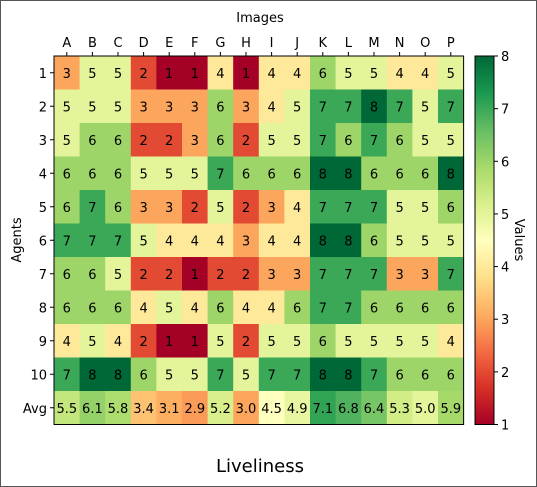  Describe the element at coordinates (505, 215) in the screenshot. I see `colorbar-tick-label: 5` at that location.